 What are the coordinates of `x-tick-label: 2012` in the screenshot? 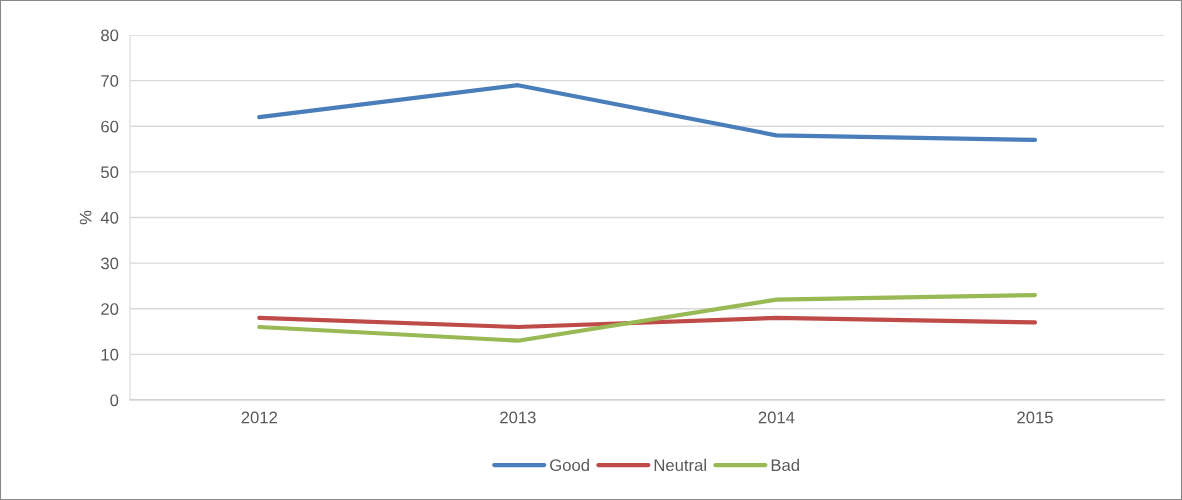 It's located at (259, 417).